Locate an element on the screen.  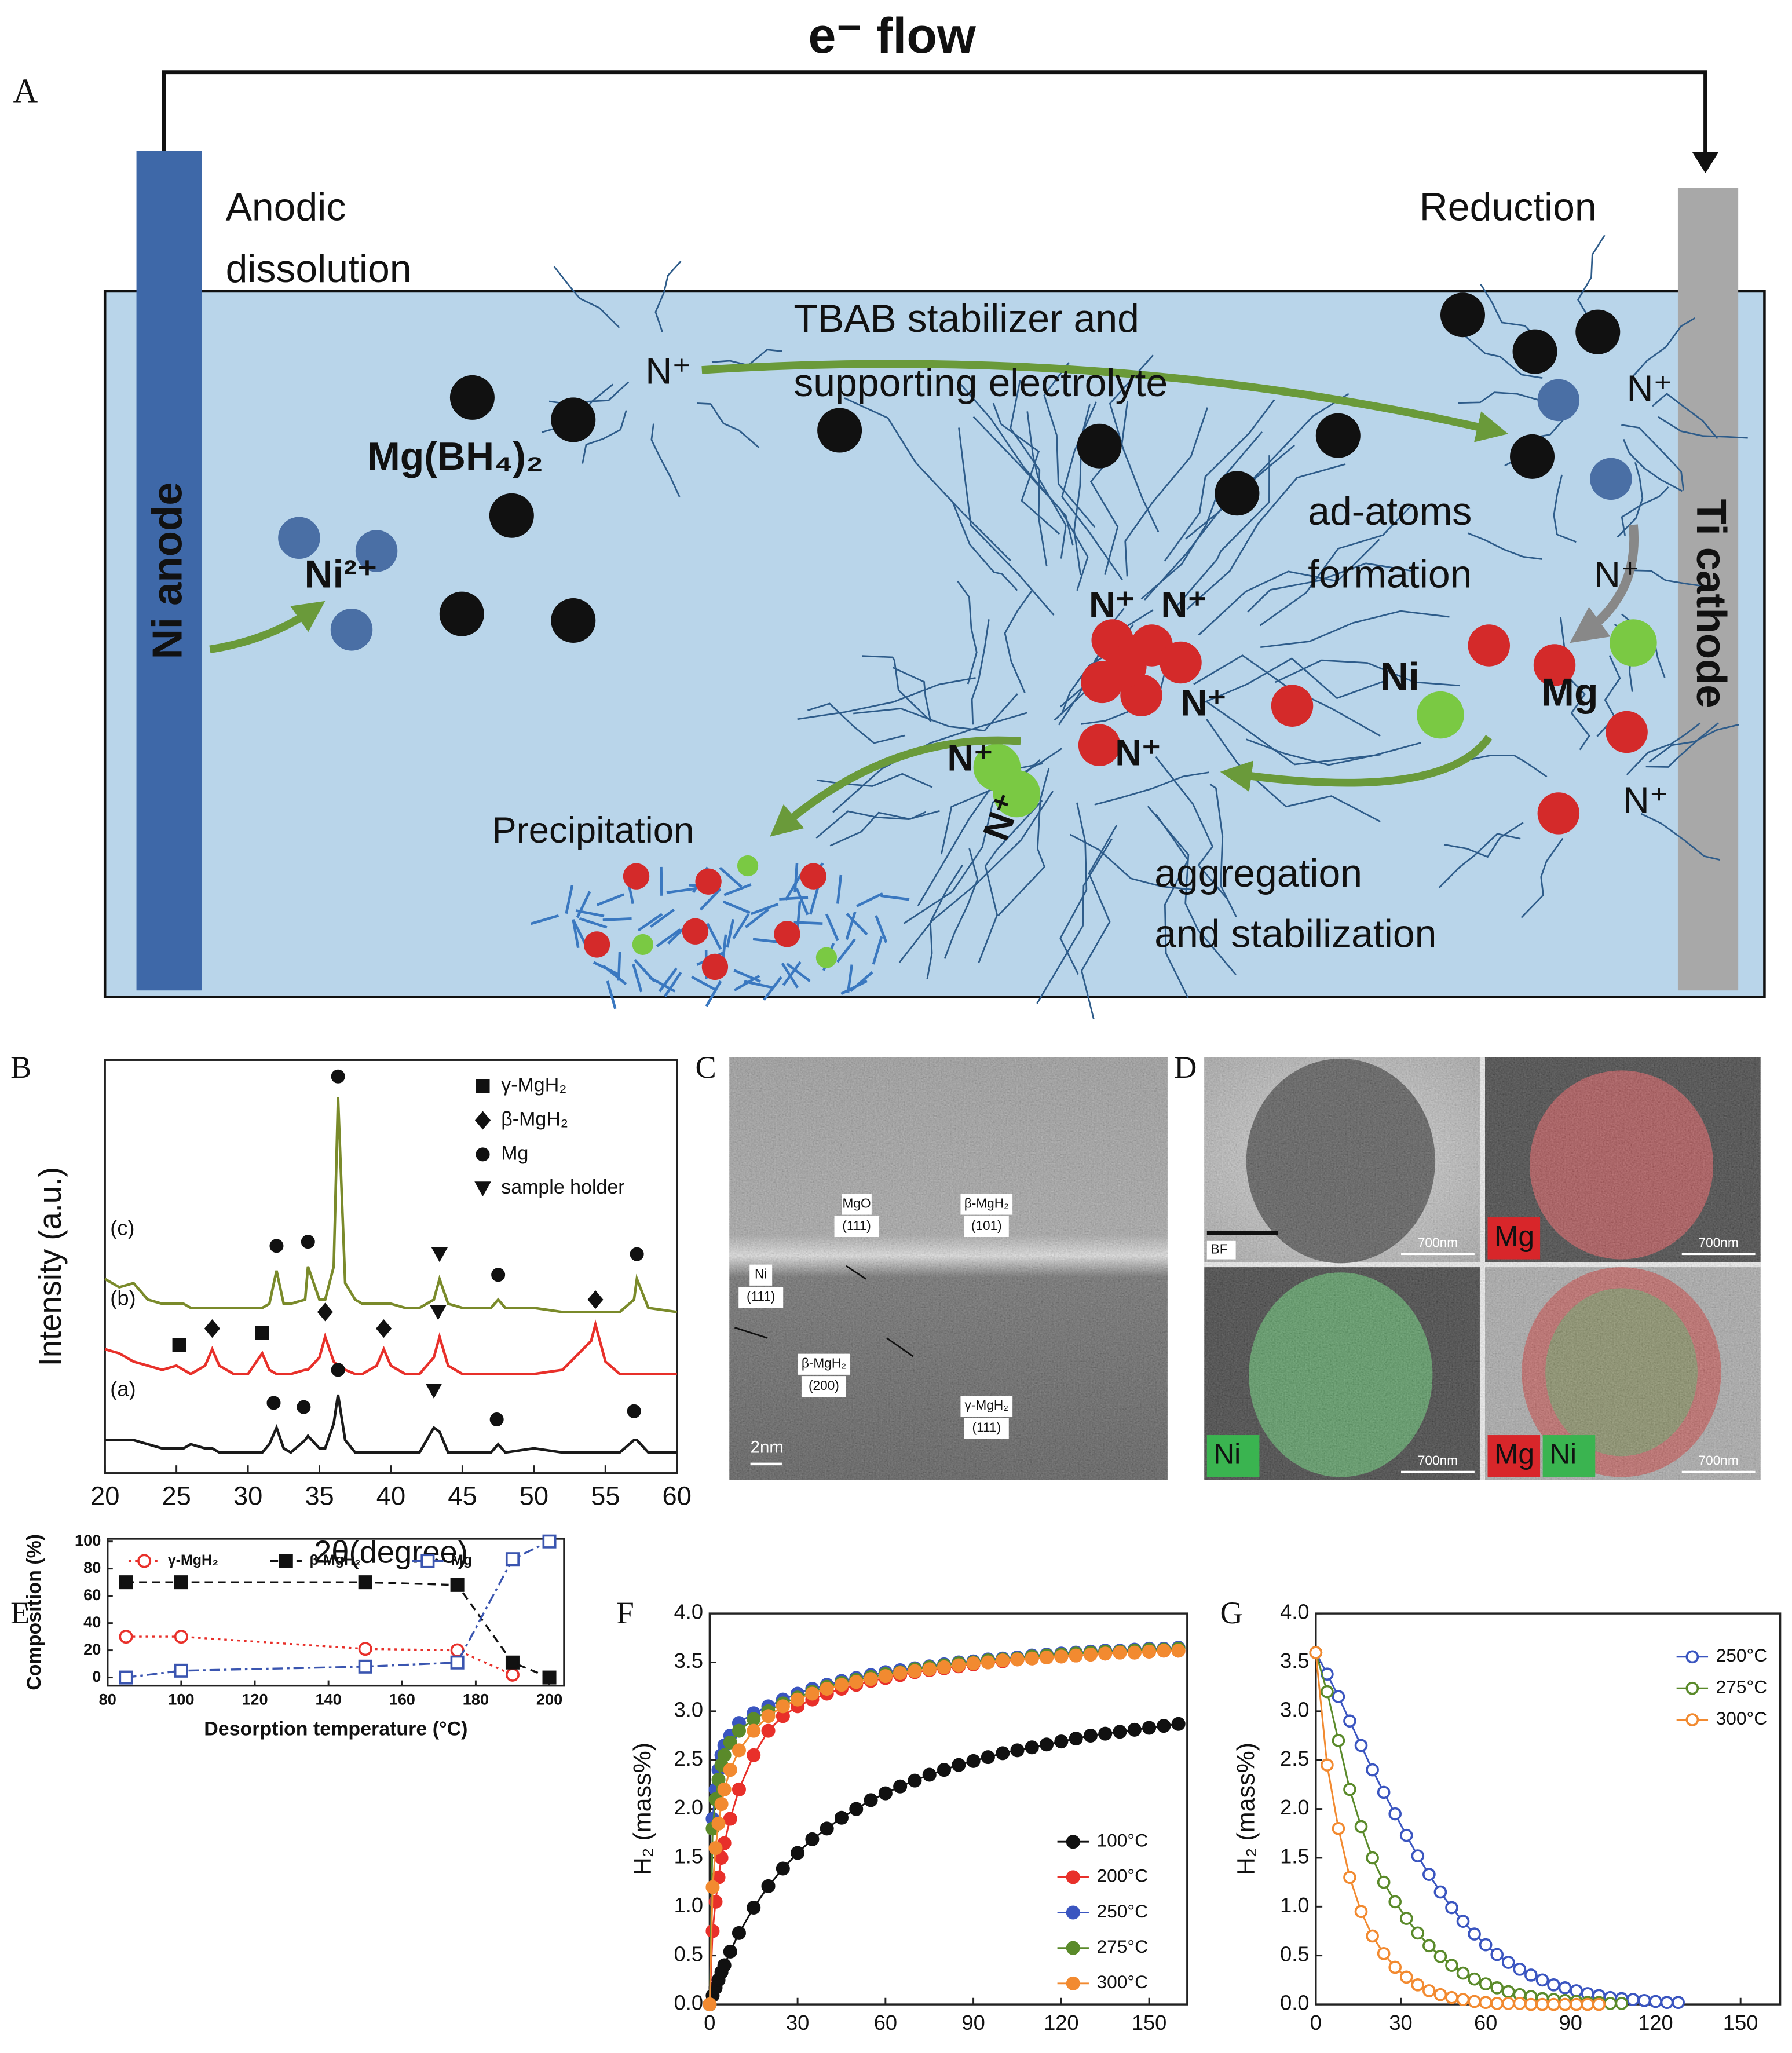
x-tick-label: 60 is located at coordinates (1486, 2022).